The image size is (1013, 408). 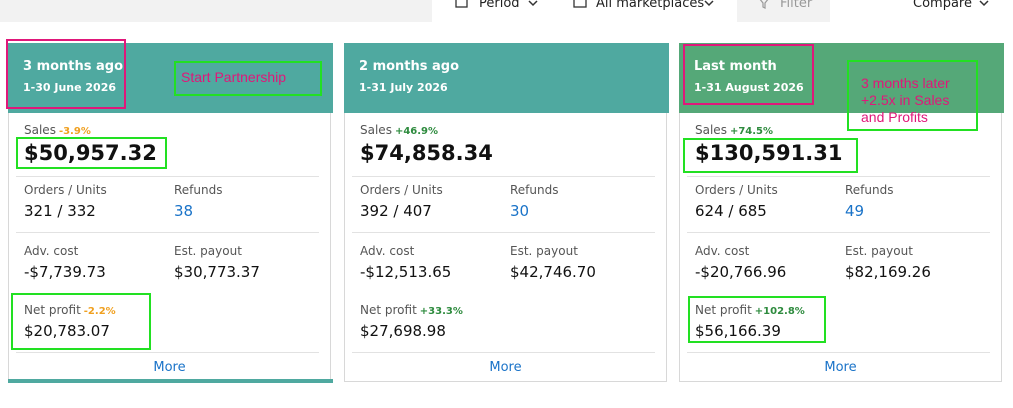 I want to click on card-header: 2 months ago 1-31 July 2026, so click(x=506, y=78).